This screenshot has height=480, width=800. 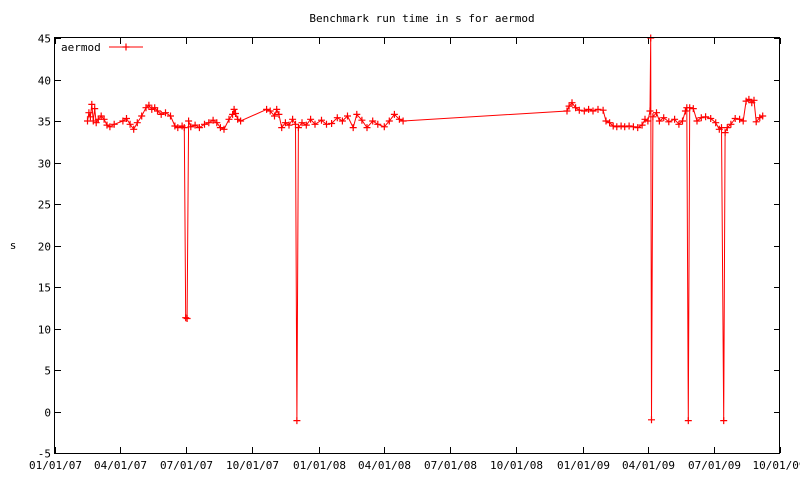 I want to click on y-tick-label: 20, so click(x=44, y=247).